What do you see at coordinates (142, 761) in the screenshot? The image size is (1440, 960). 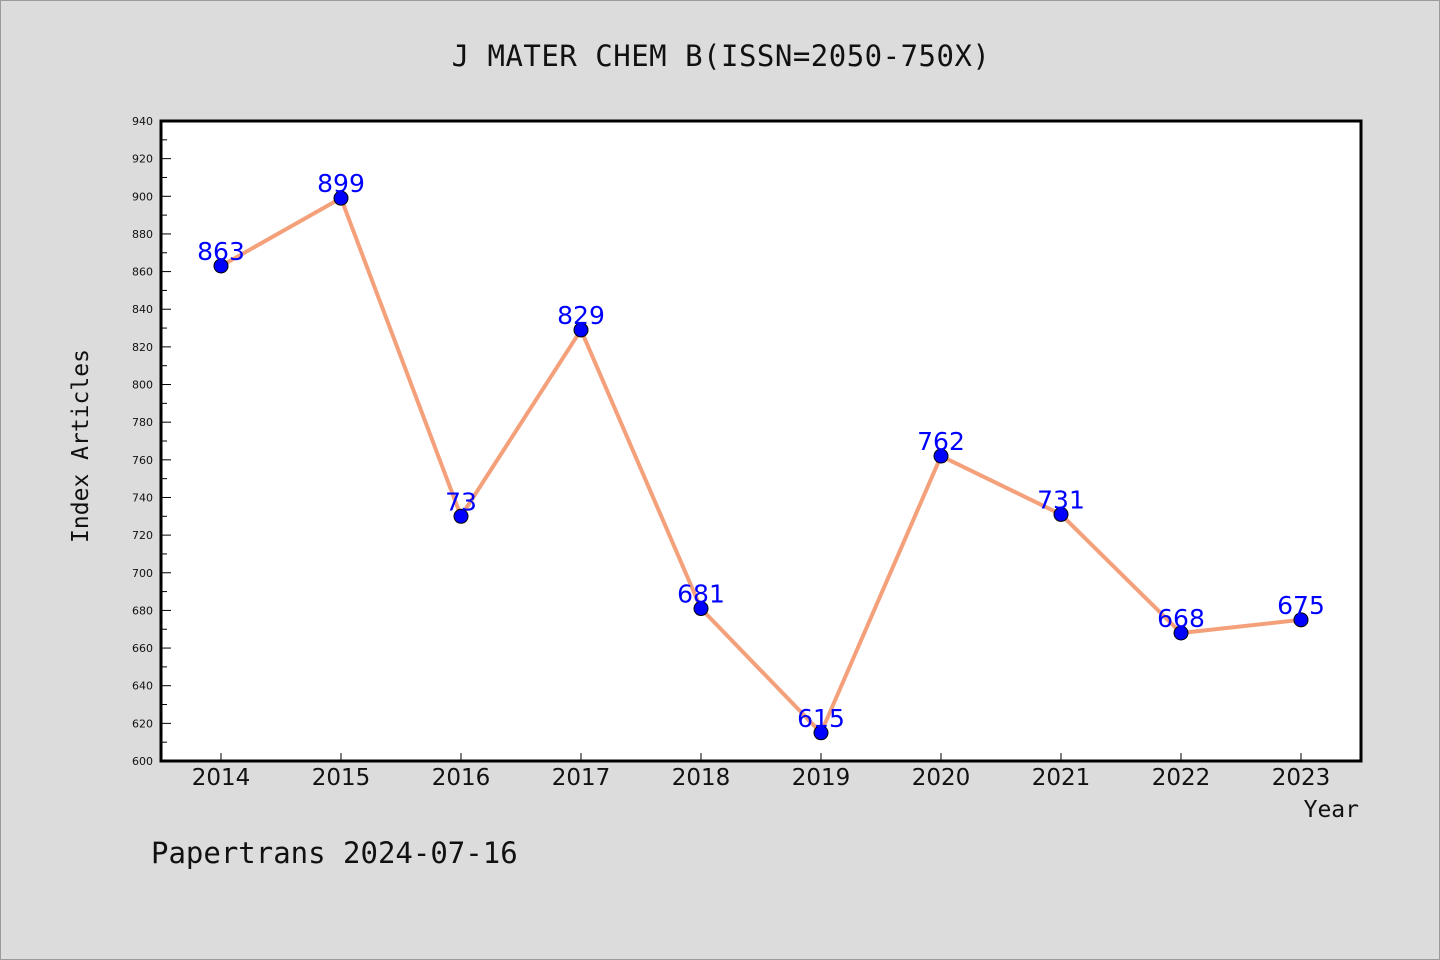 I see `y-tick-label: 600` at bounding box center [142, 761].